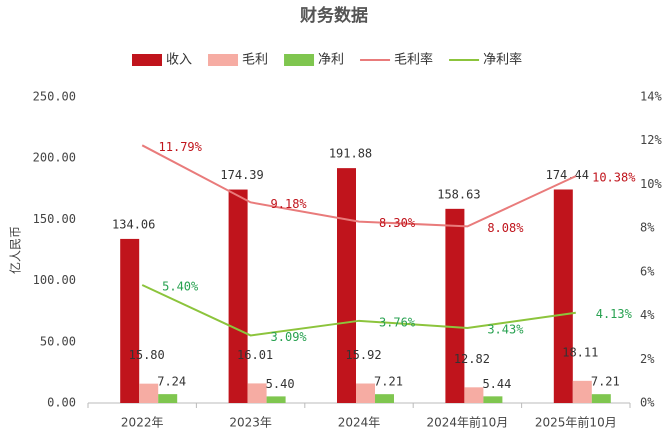 The image size is (668, 440). I want to click on legend-label: 净利, so click(331, 60).